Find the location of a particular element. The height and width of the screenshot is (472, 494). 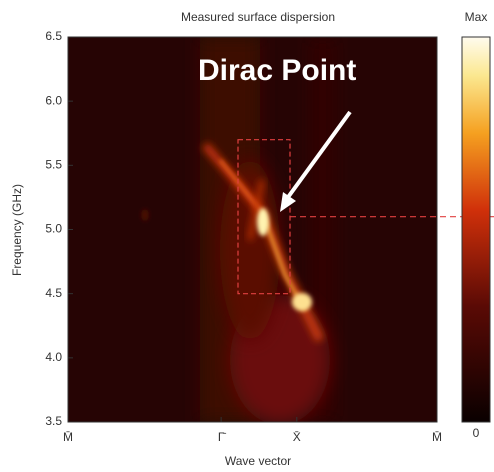

x-tick-label: Γ̄ is located at coordinates (222, 437).